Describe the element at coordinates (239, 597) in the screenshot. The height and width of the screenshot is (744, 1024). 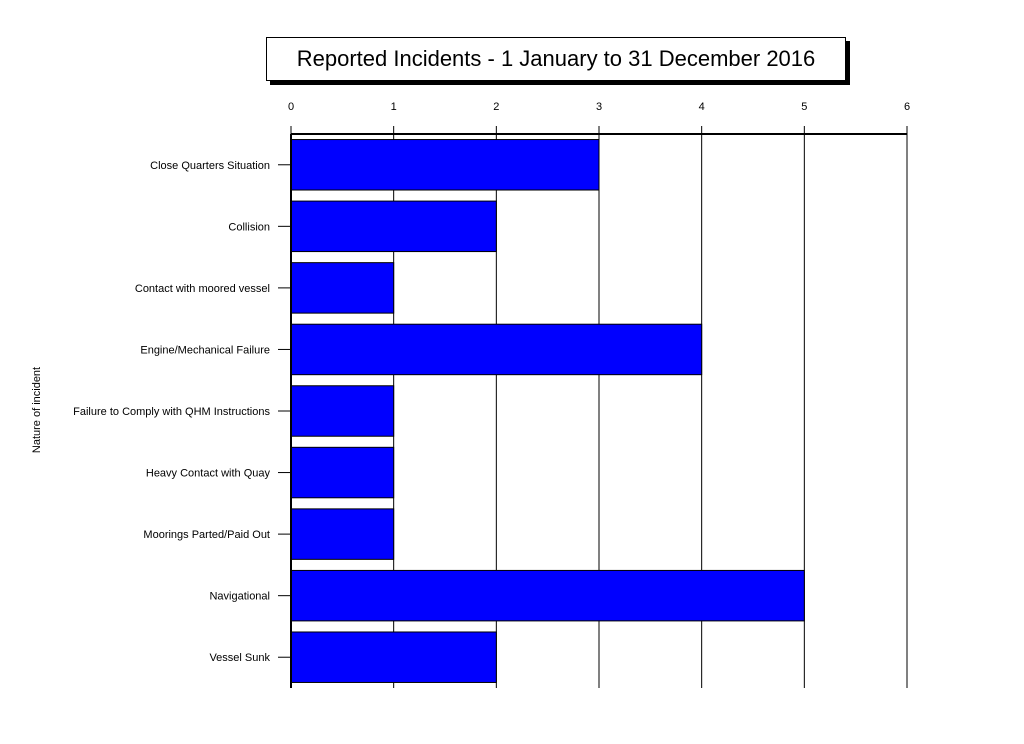
I see `y-tick-label: Navigational` at that location.